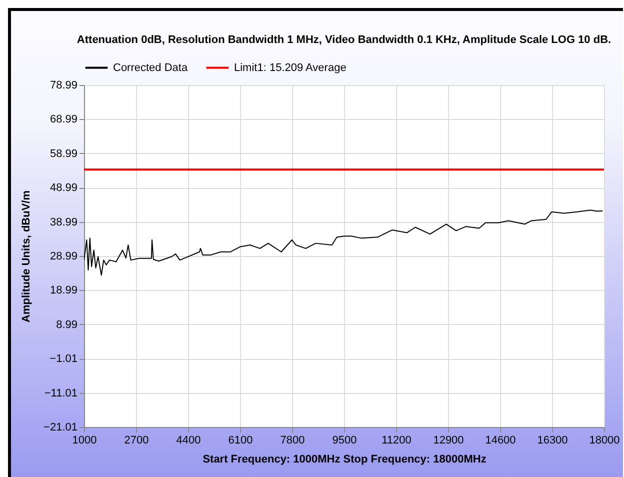  Describe the element at coordinates (64, 222) in the screenshot. I see `y-tick-label: 38.99` at that location.